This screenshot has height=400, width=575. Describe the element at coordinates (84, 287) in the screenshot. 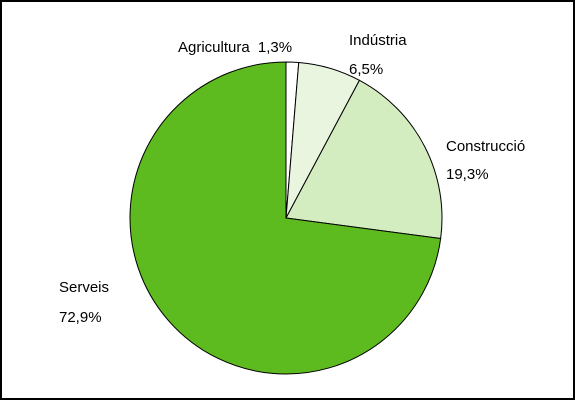

I see `slice-label-serveis-name: Serveis` at that location.